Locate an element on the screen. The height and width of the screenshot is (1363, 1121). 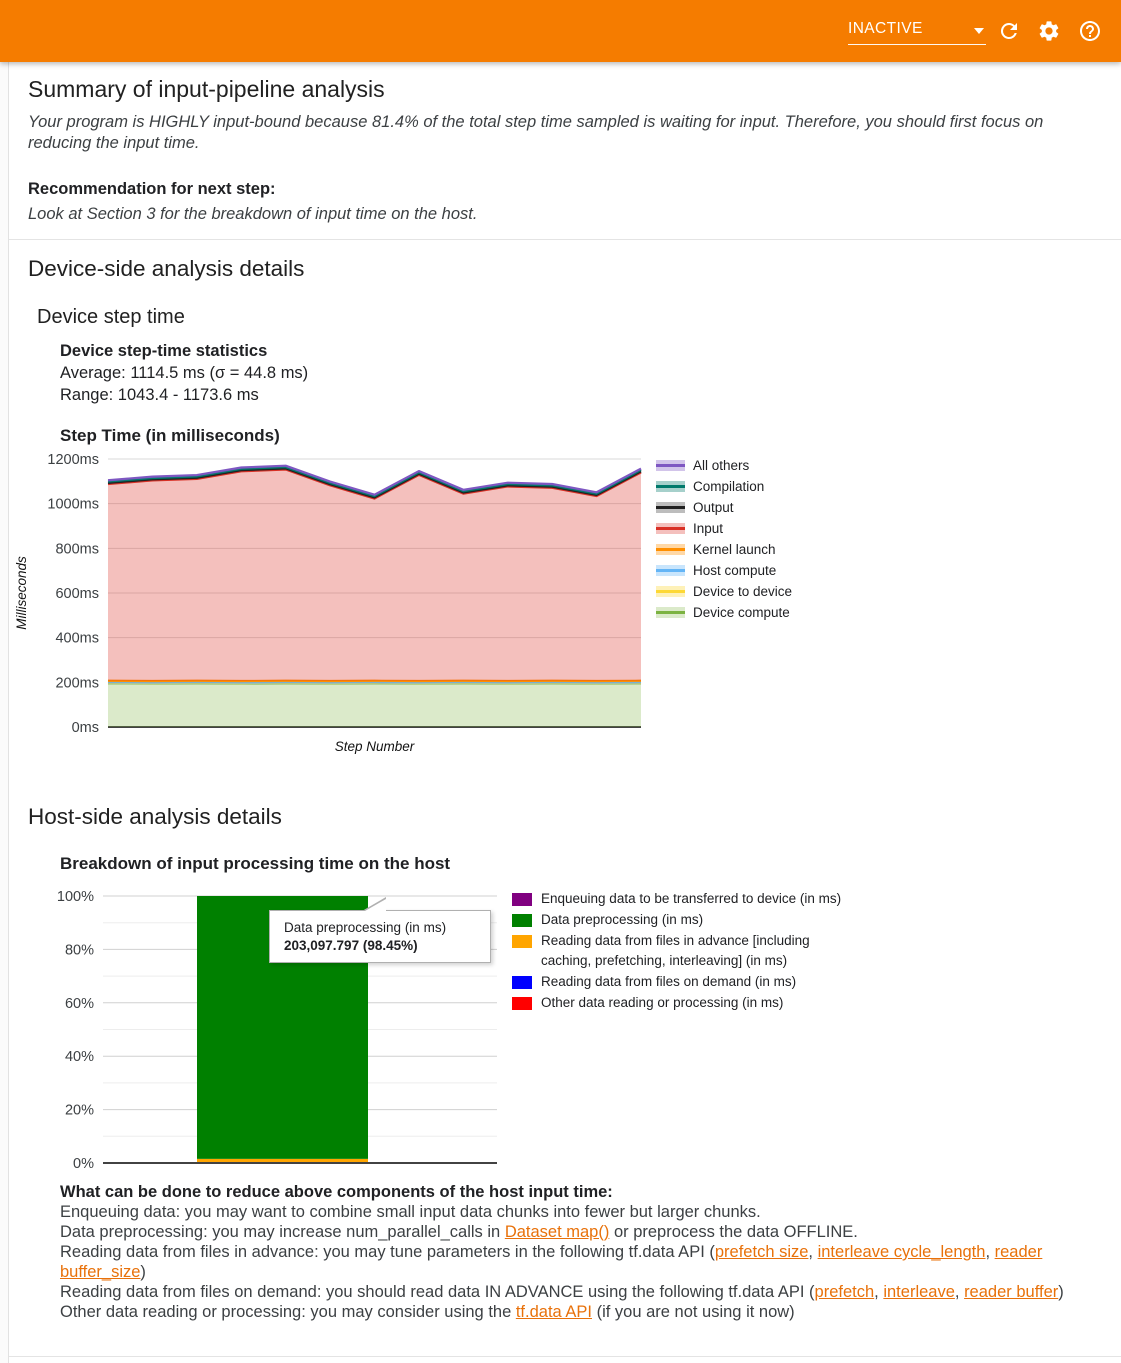
svg-text: 80% is located at coordinates (79, 950).